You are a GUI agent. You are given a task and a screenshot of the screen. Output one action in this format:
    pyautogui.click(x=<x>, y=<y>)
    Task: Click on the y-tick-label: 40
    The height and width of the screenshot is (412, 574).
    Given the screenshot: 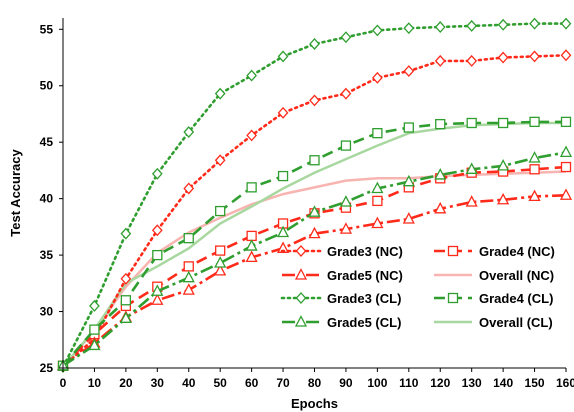 What is the action you would take?
    pyautogui.click(x=47, y=199)
    